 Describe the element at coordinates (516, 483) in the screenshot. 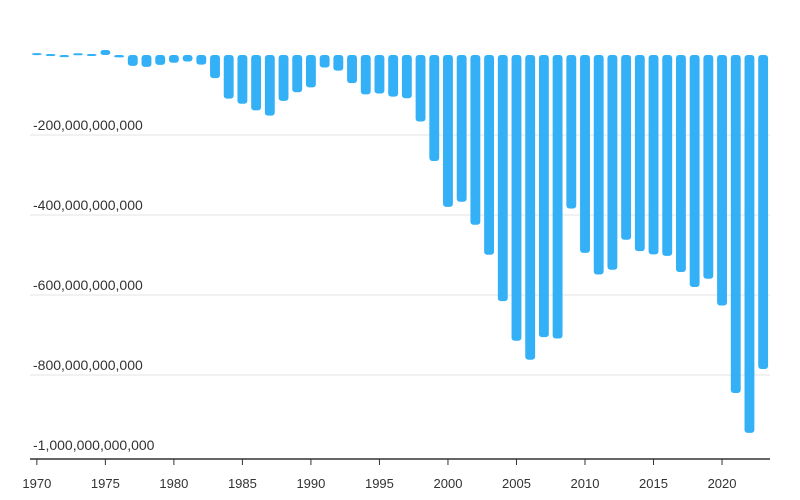

I see `x-tick-label: 2005` at that location.